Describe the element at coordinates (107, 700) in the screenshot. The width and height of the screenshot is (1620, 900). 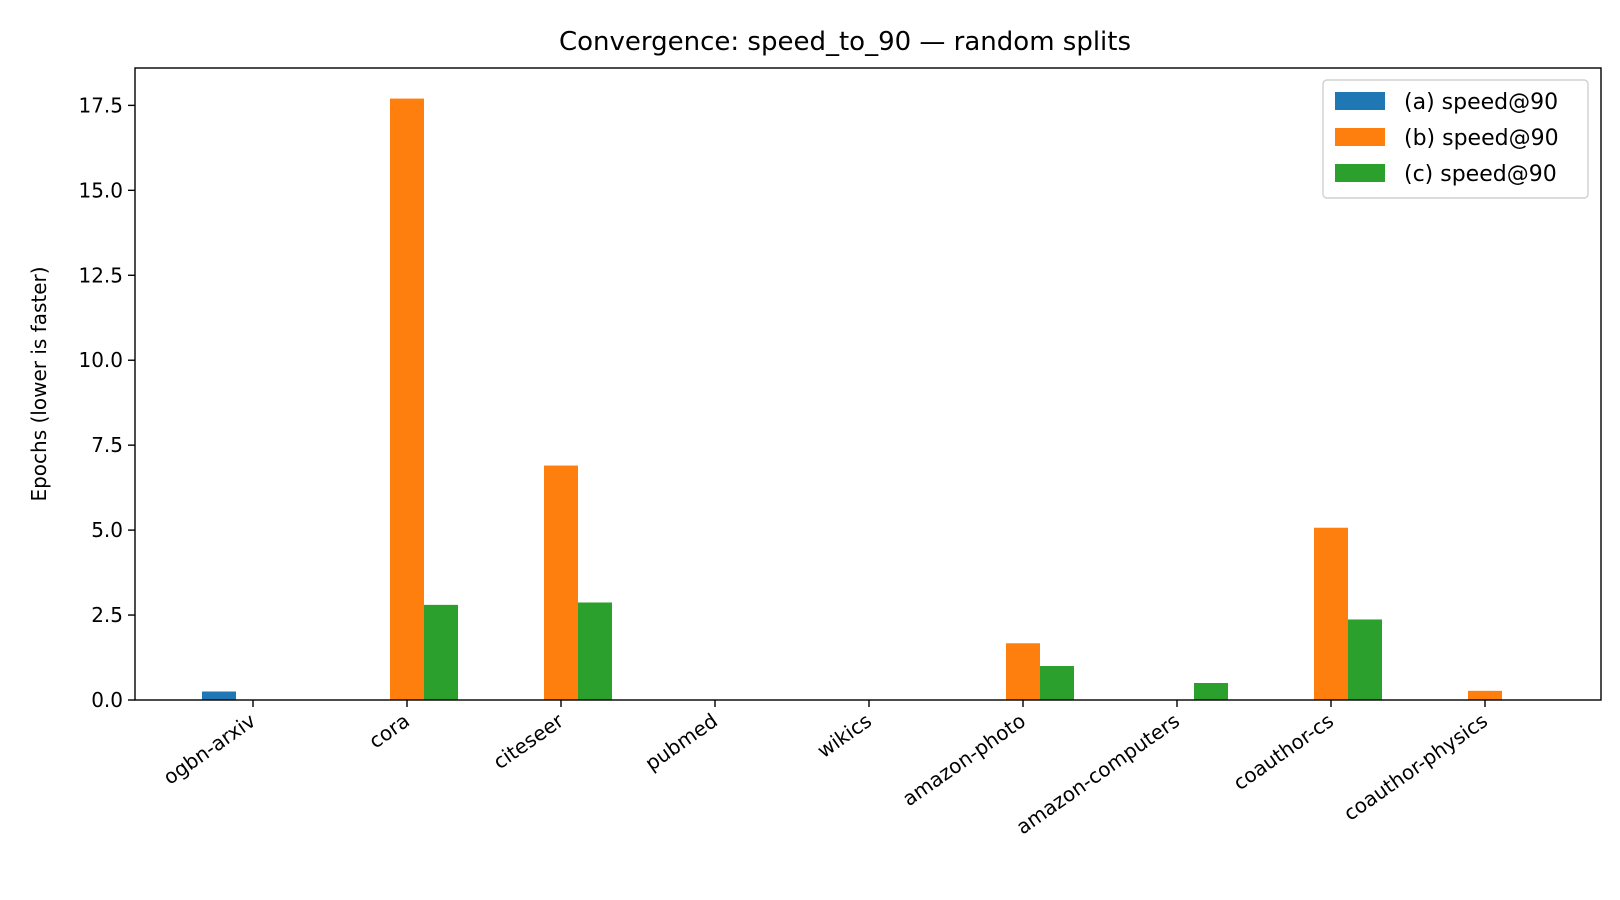
I see `y-tick-label: 0.0` at that location.